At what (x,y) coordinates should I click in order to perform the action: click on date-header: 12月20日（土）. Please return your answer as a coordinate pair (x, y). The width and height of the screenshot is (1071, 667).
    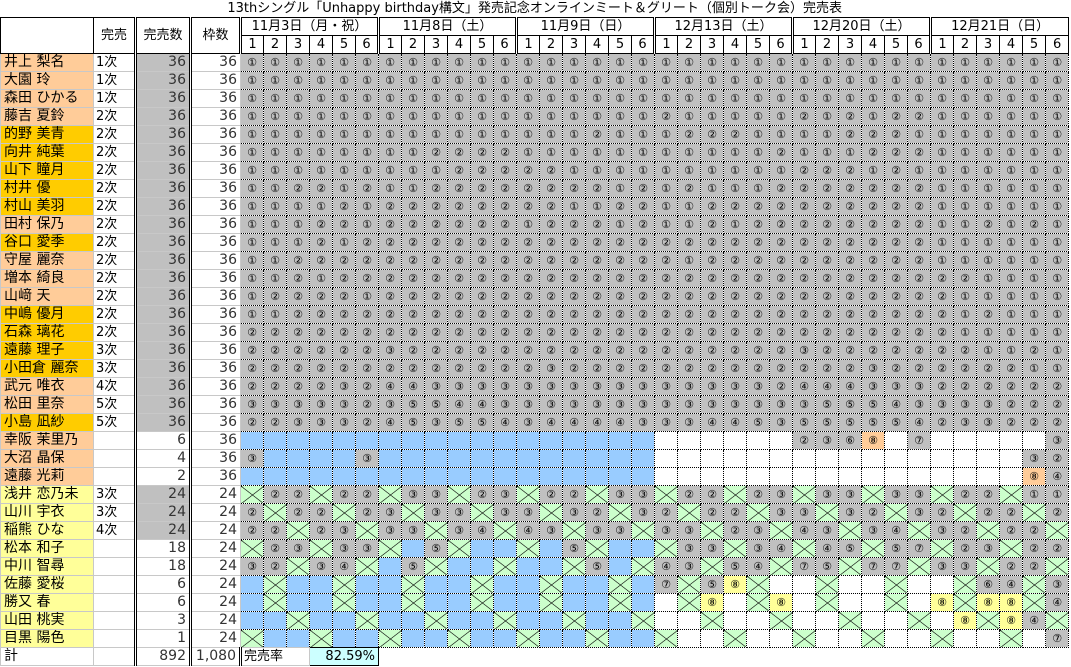
    Looking at the image, I should click on (861, 26).